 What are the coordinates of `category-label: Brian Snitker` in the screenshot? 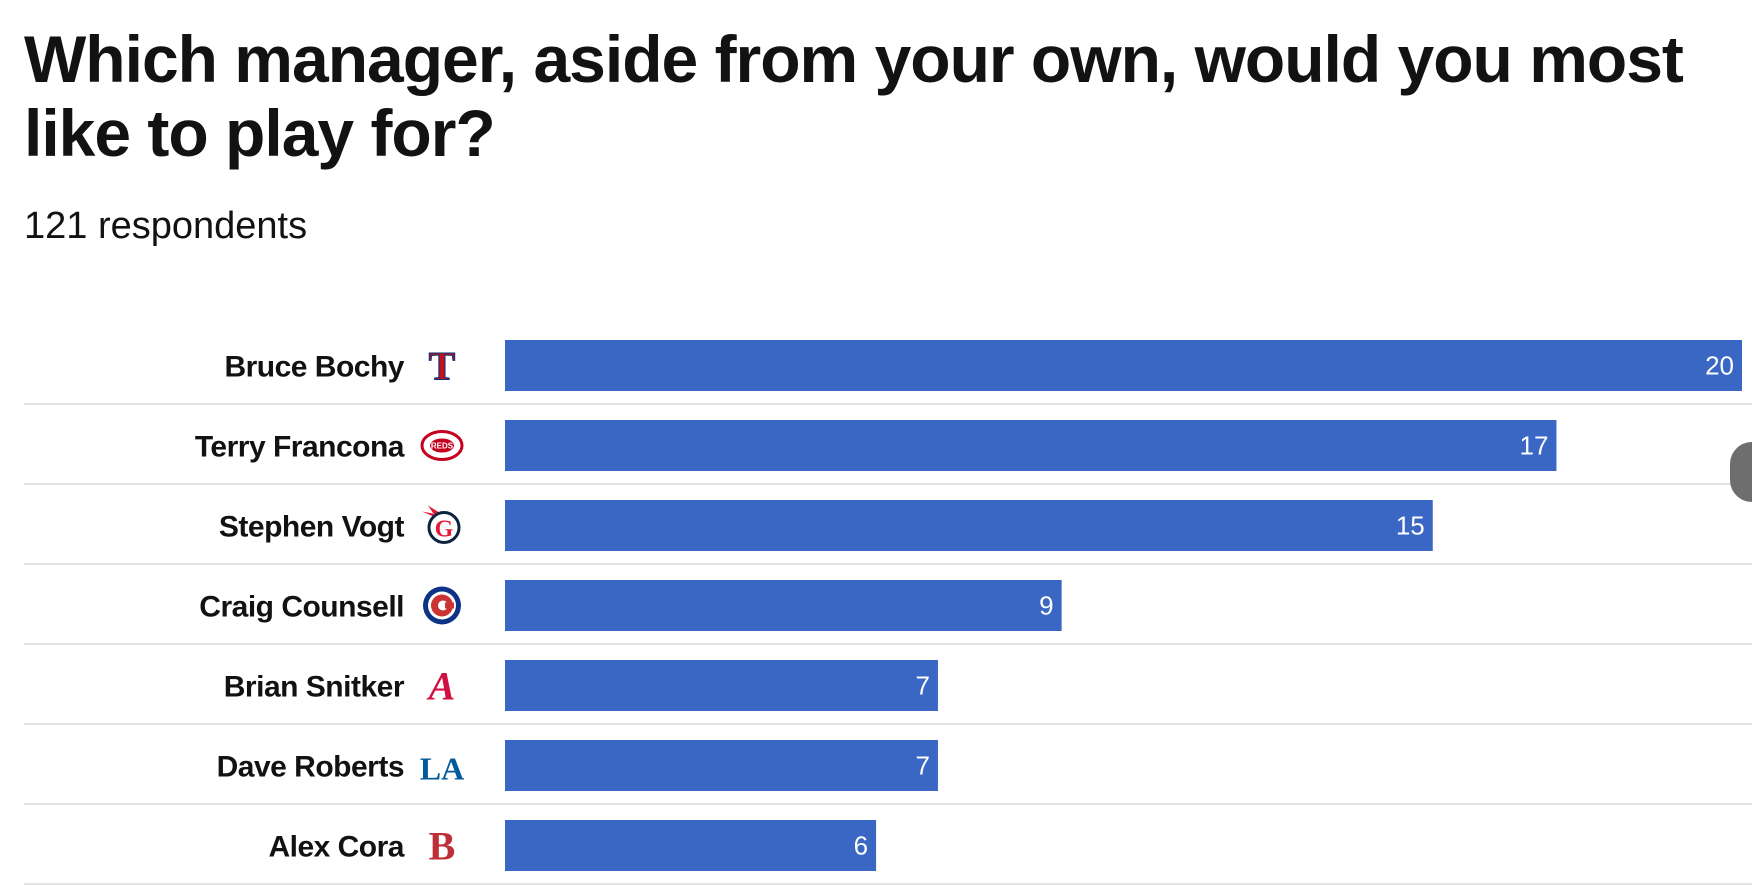 It's located at (314, 687).